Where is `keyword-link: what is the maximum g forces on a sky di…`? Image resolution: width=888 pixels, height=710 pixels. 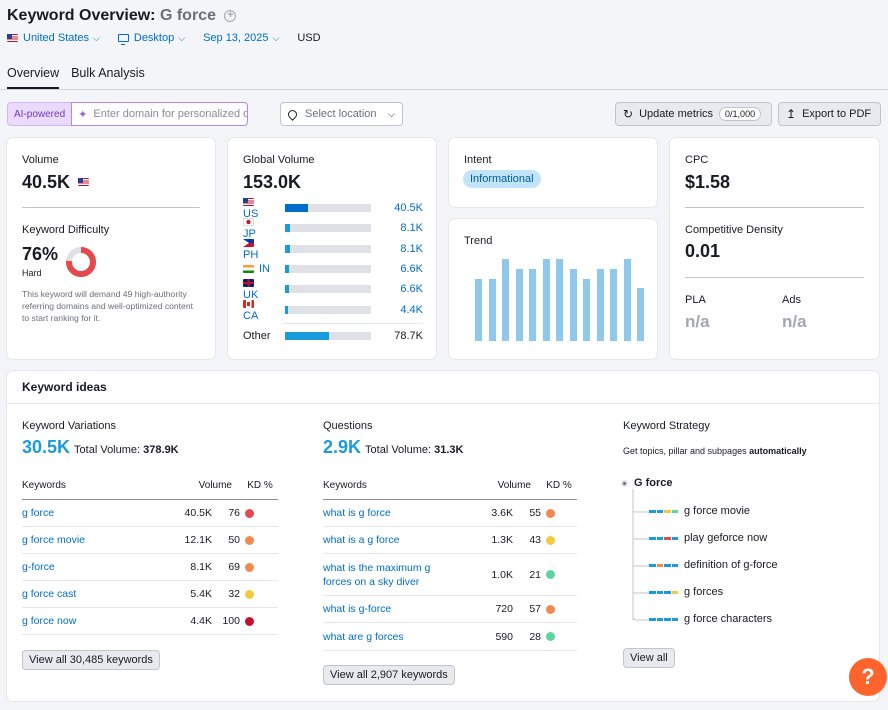
keyword-link: what is the maximum g forces on a sky di… is located at coordinates (377, 574).